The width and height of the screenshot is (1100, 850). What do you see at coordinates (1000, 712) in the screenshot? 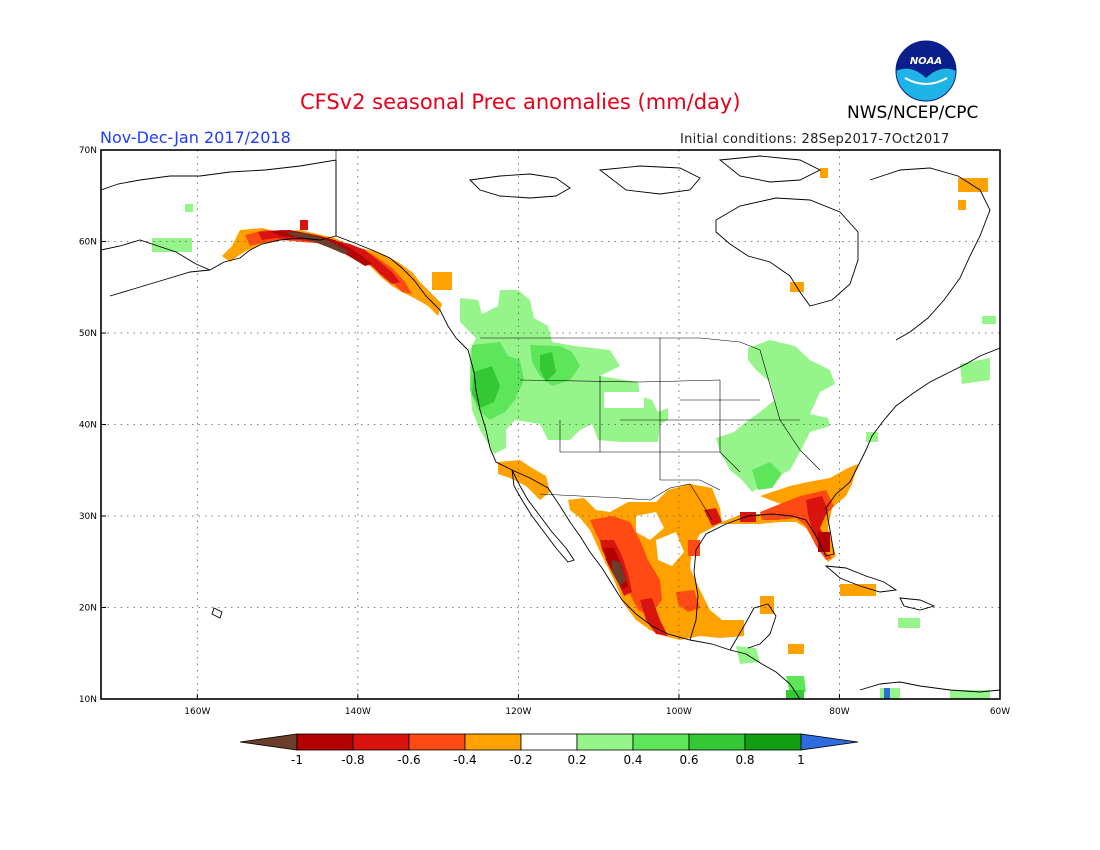
I see `lon-label: 60W` at bounding box center [1000, 712].